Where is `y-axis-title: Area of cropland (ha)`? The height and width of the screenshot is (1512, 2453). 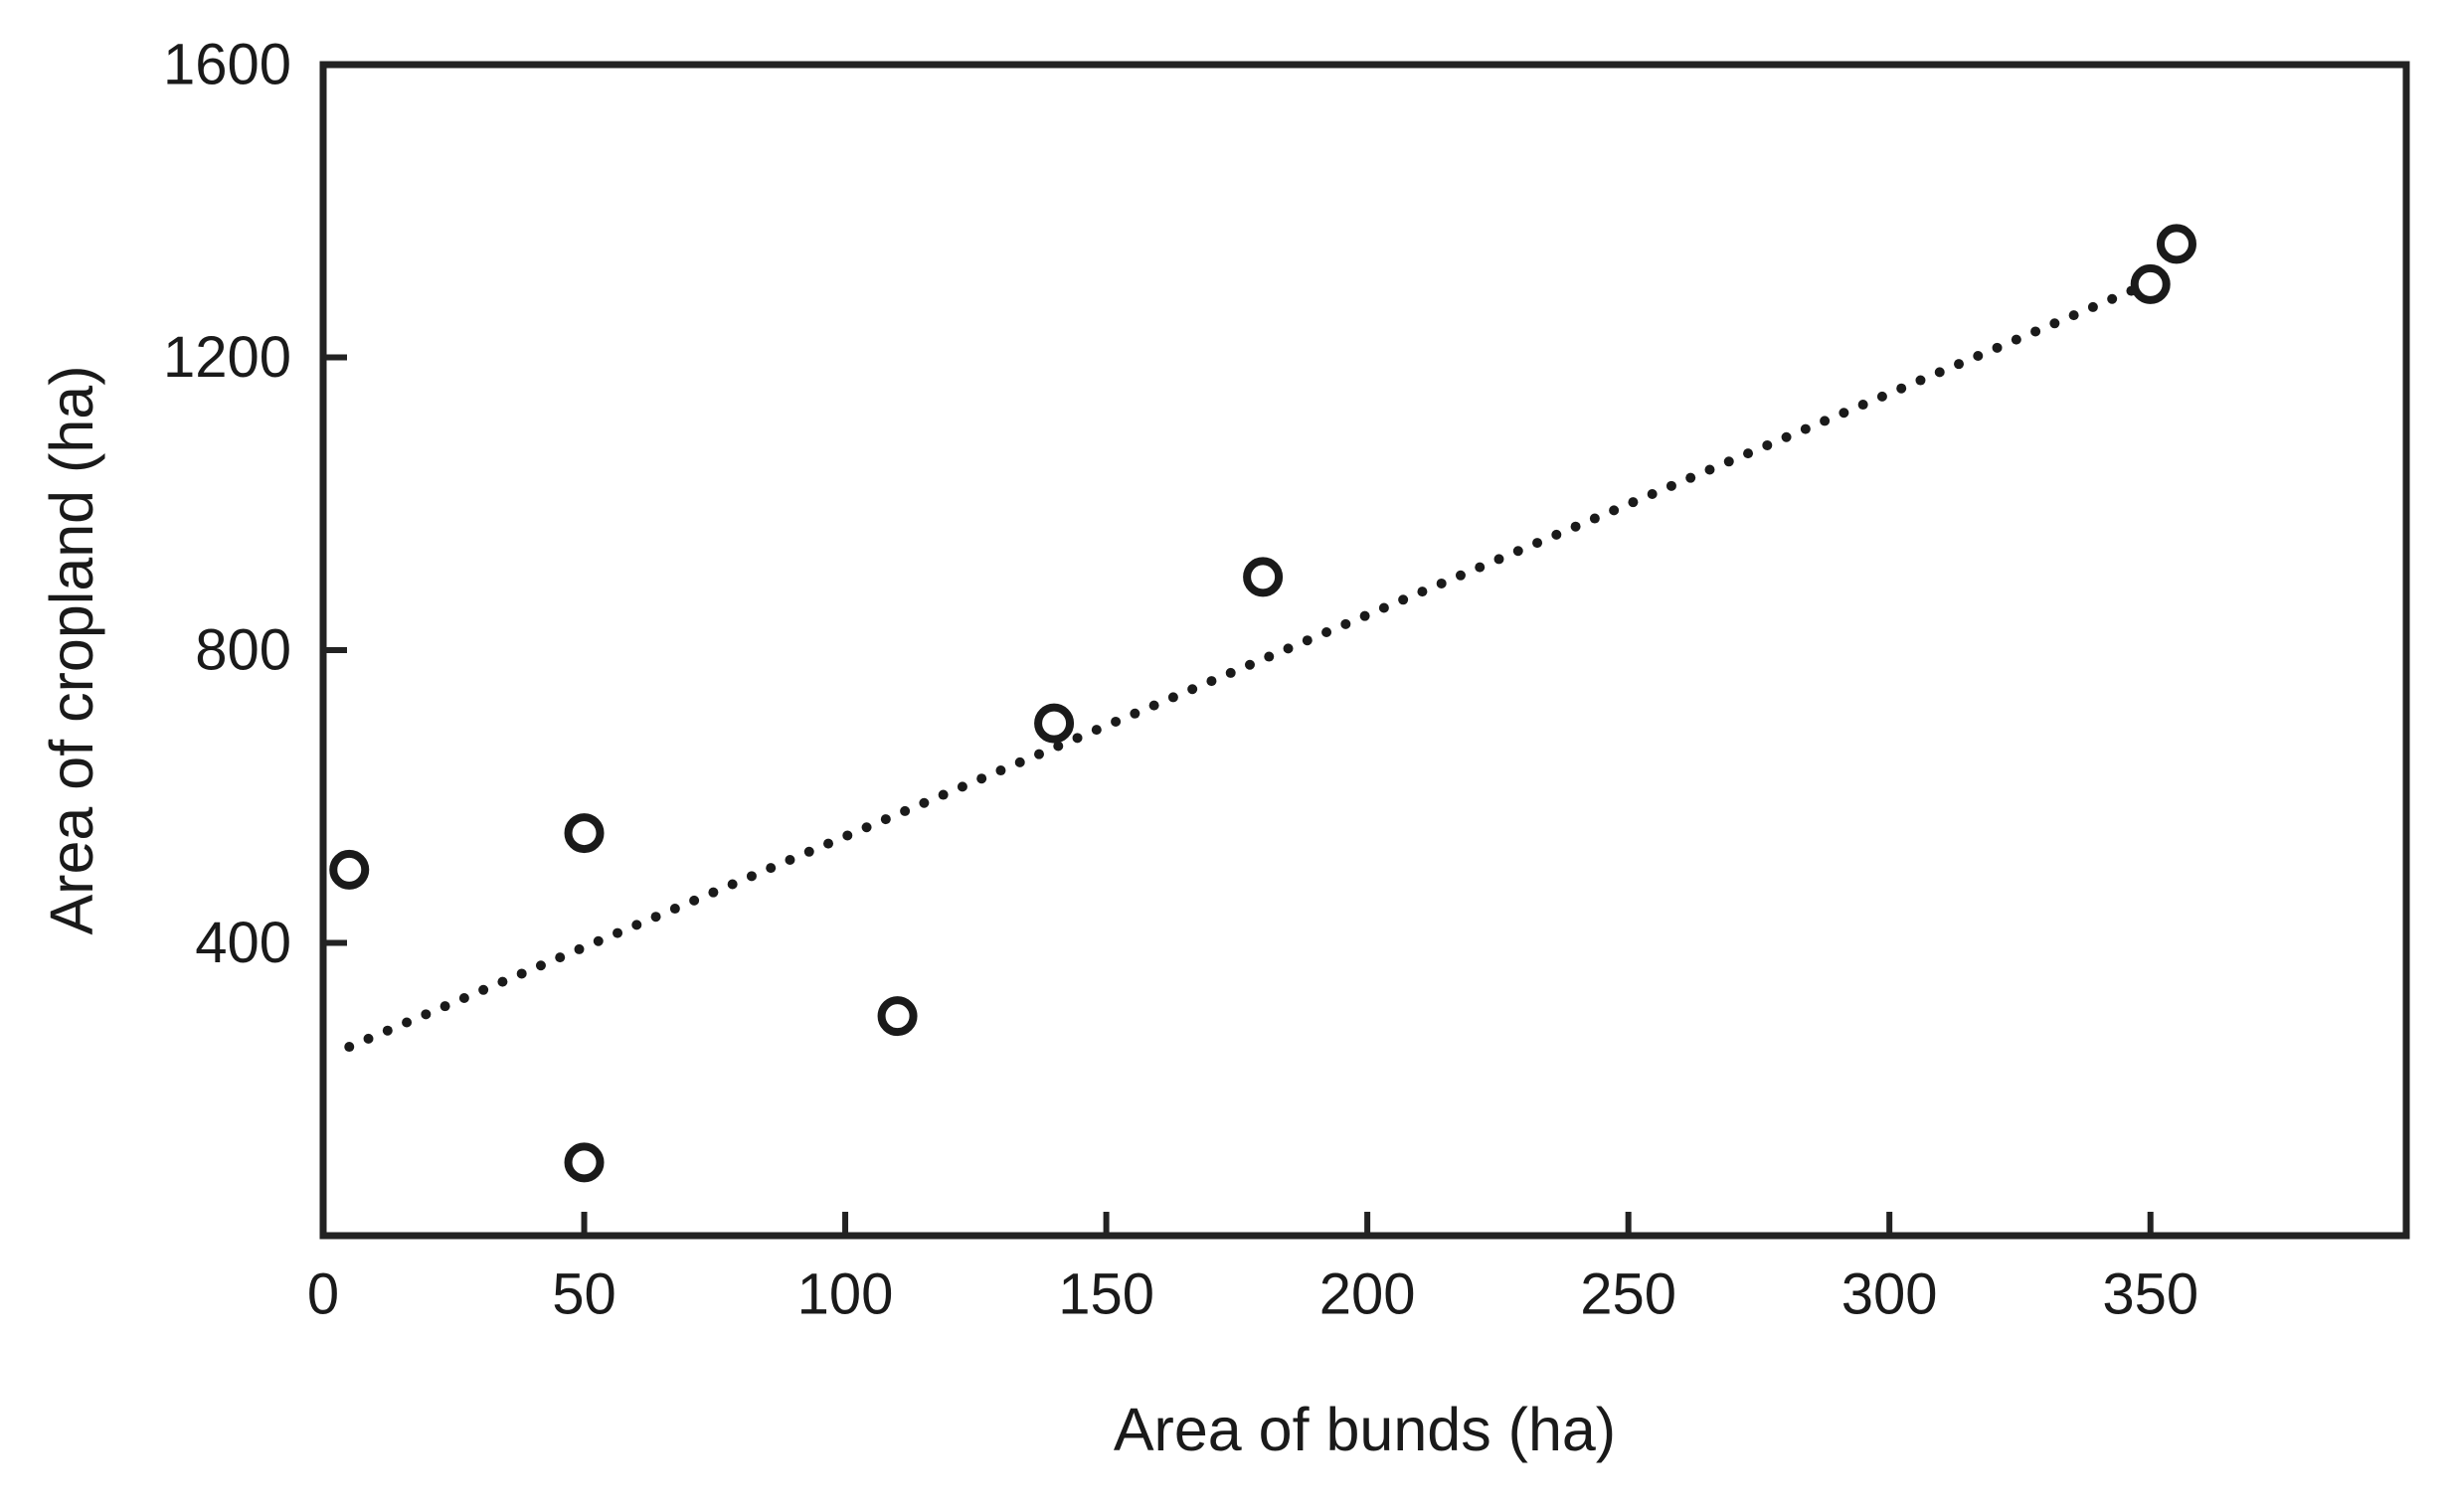 y-axis-title: Area of cropland (ha) is located at coordinates (71, 649).